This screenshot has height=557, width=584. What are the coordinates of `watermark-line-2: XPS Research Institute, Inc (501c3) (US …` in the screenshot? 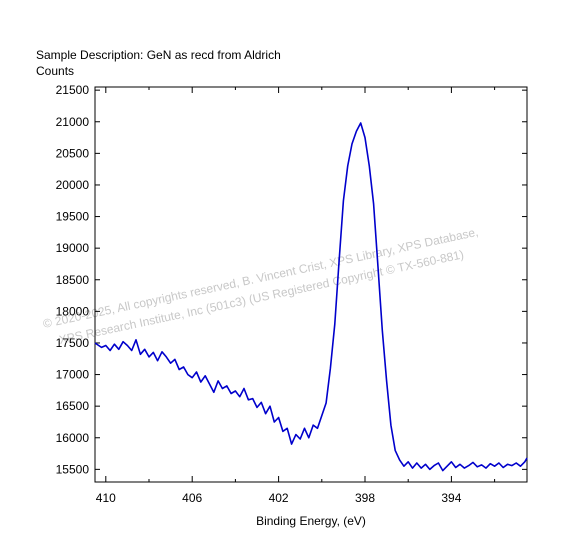 It's located at (261, 297).